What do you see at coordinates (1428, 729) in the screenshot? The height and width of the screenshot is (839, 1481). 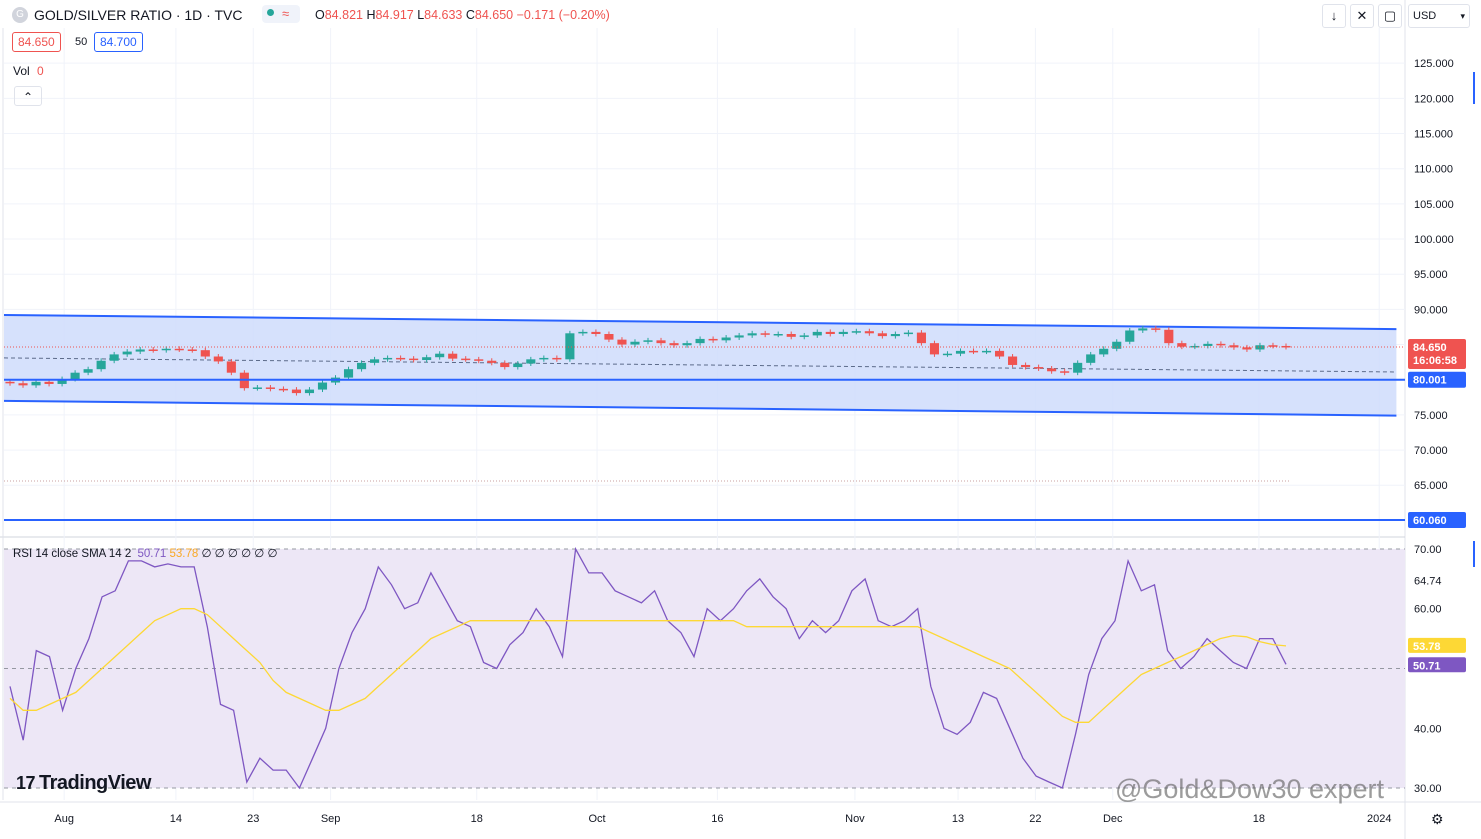 I see `rsi-tick-label: 40.00` at bounding box center [1428, 729].